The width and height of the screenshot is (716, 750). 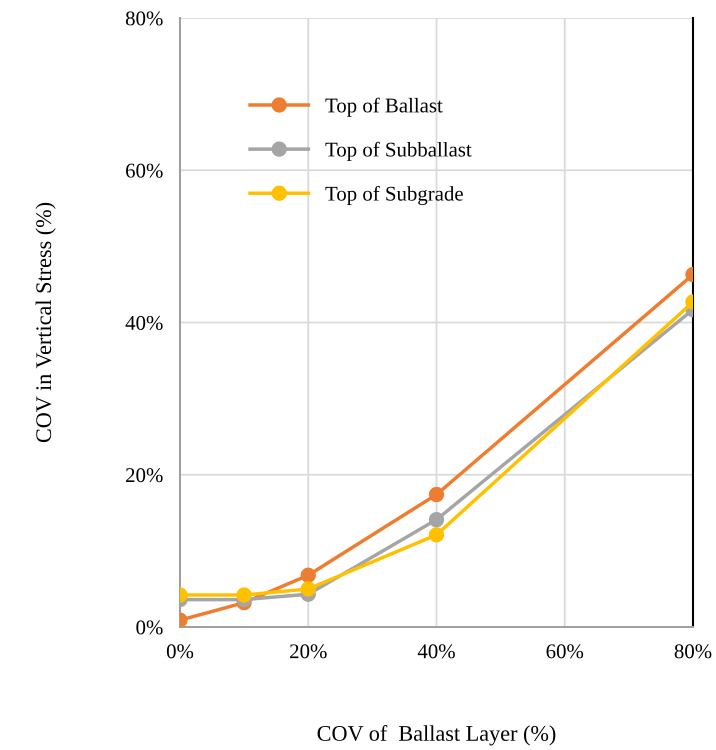 What do you see at coordinates (693, 651) in the screenshot?
I see `x-tick-label: 80%` at bounding box center [693, 651].